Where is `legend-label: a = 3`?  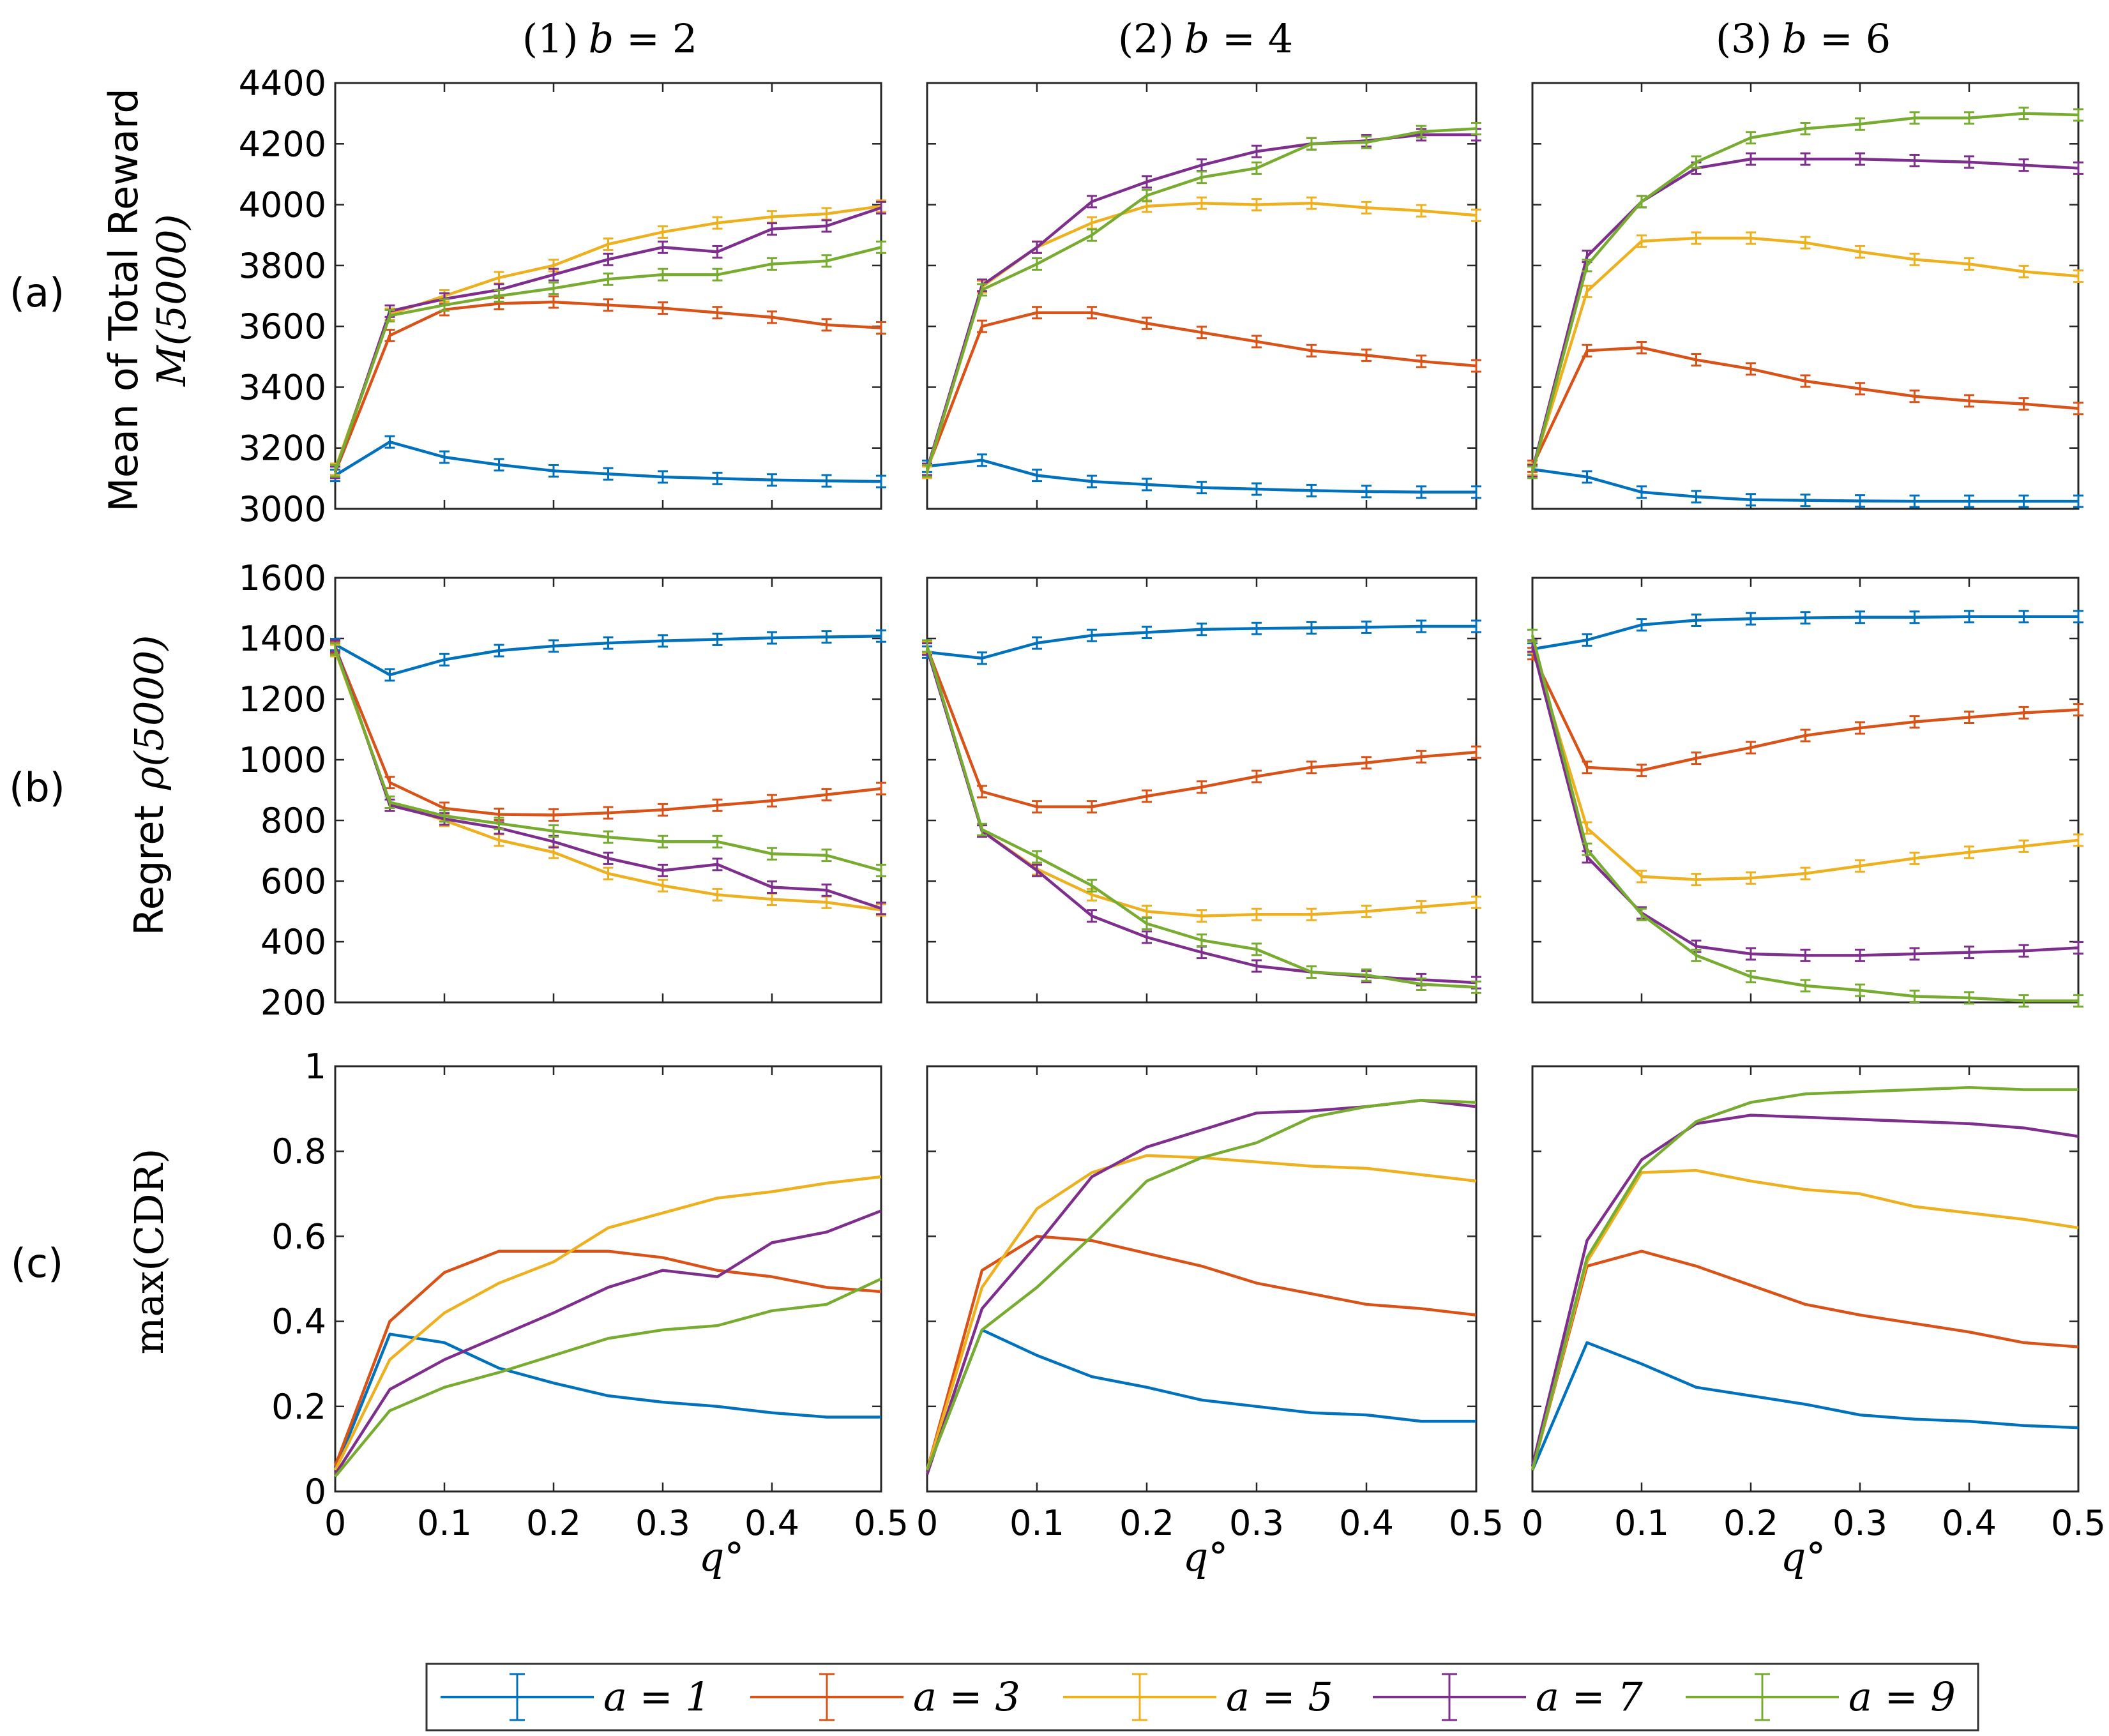 legend-label: a = 3 is located at coordinates (967, 1696).